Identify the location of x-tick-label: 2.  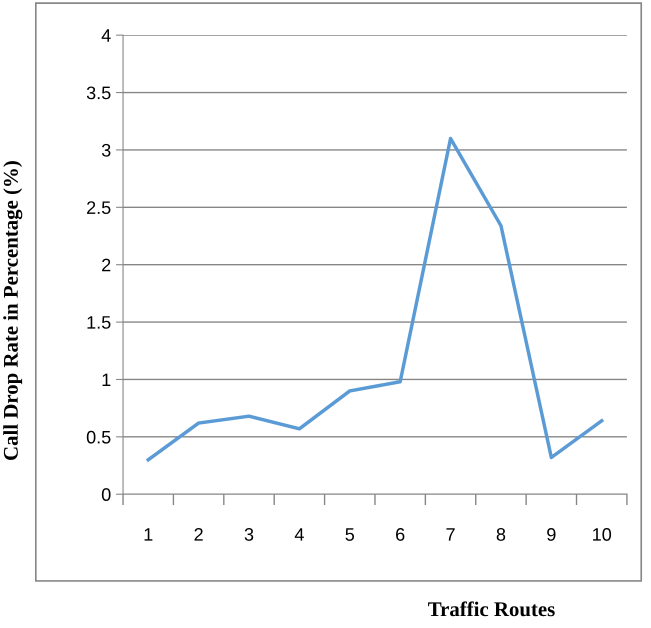
(198, 534).